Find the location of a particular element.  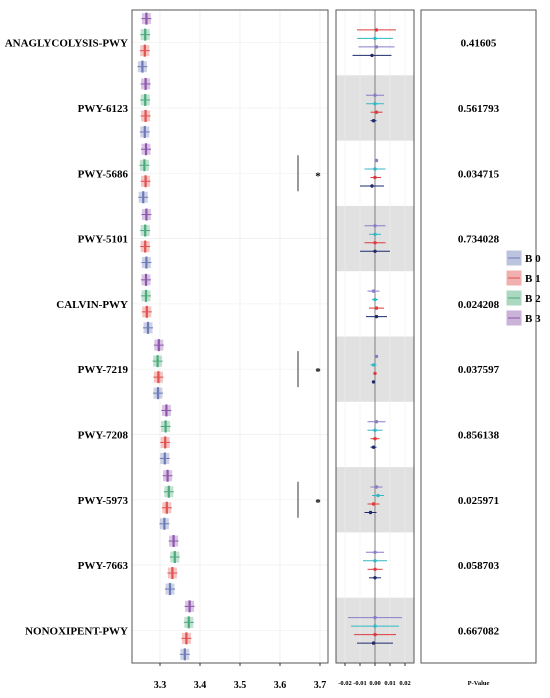

pvalue-nonoxipent-pwy: 0.667082 is located at coordinates (479, 631).